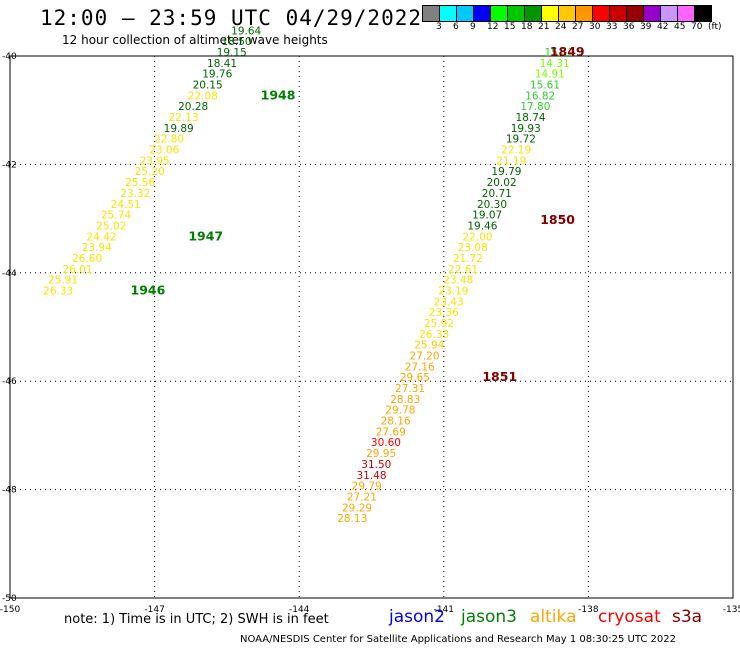  Describe the element at coordinates (208, 86) in the screenshot. I see `swh-data-label: 20.15` at that location.